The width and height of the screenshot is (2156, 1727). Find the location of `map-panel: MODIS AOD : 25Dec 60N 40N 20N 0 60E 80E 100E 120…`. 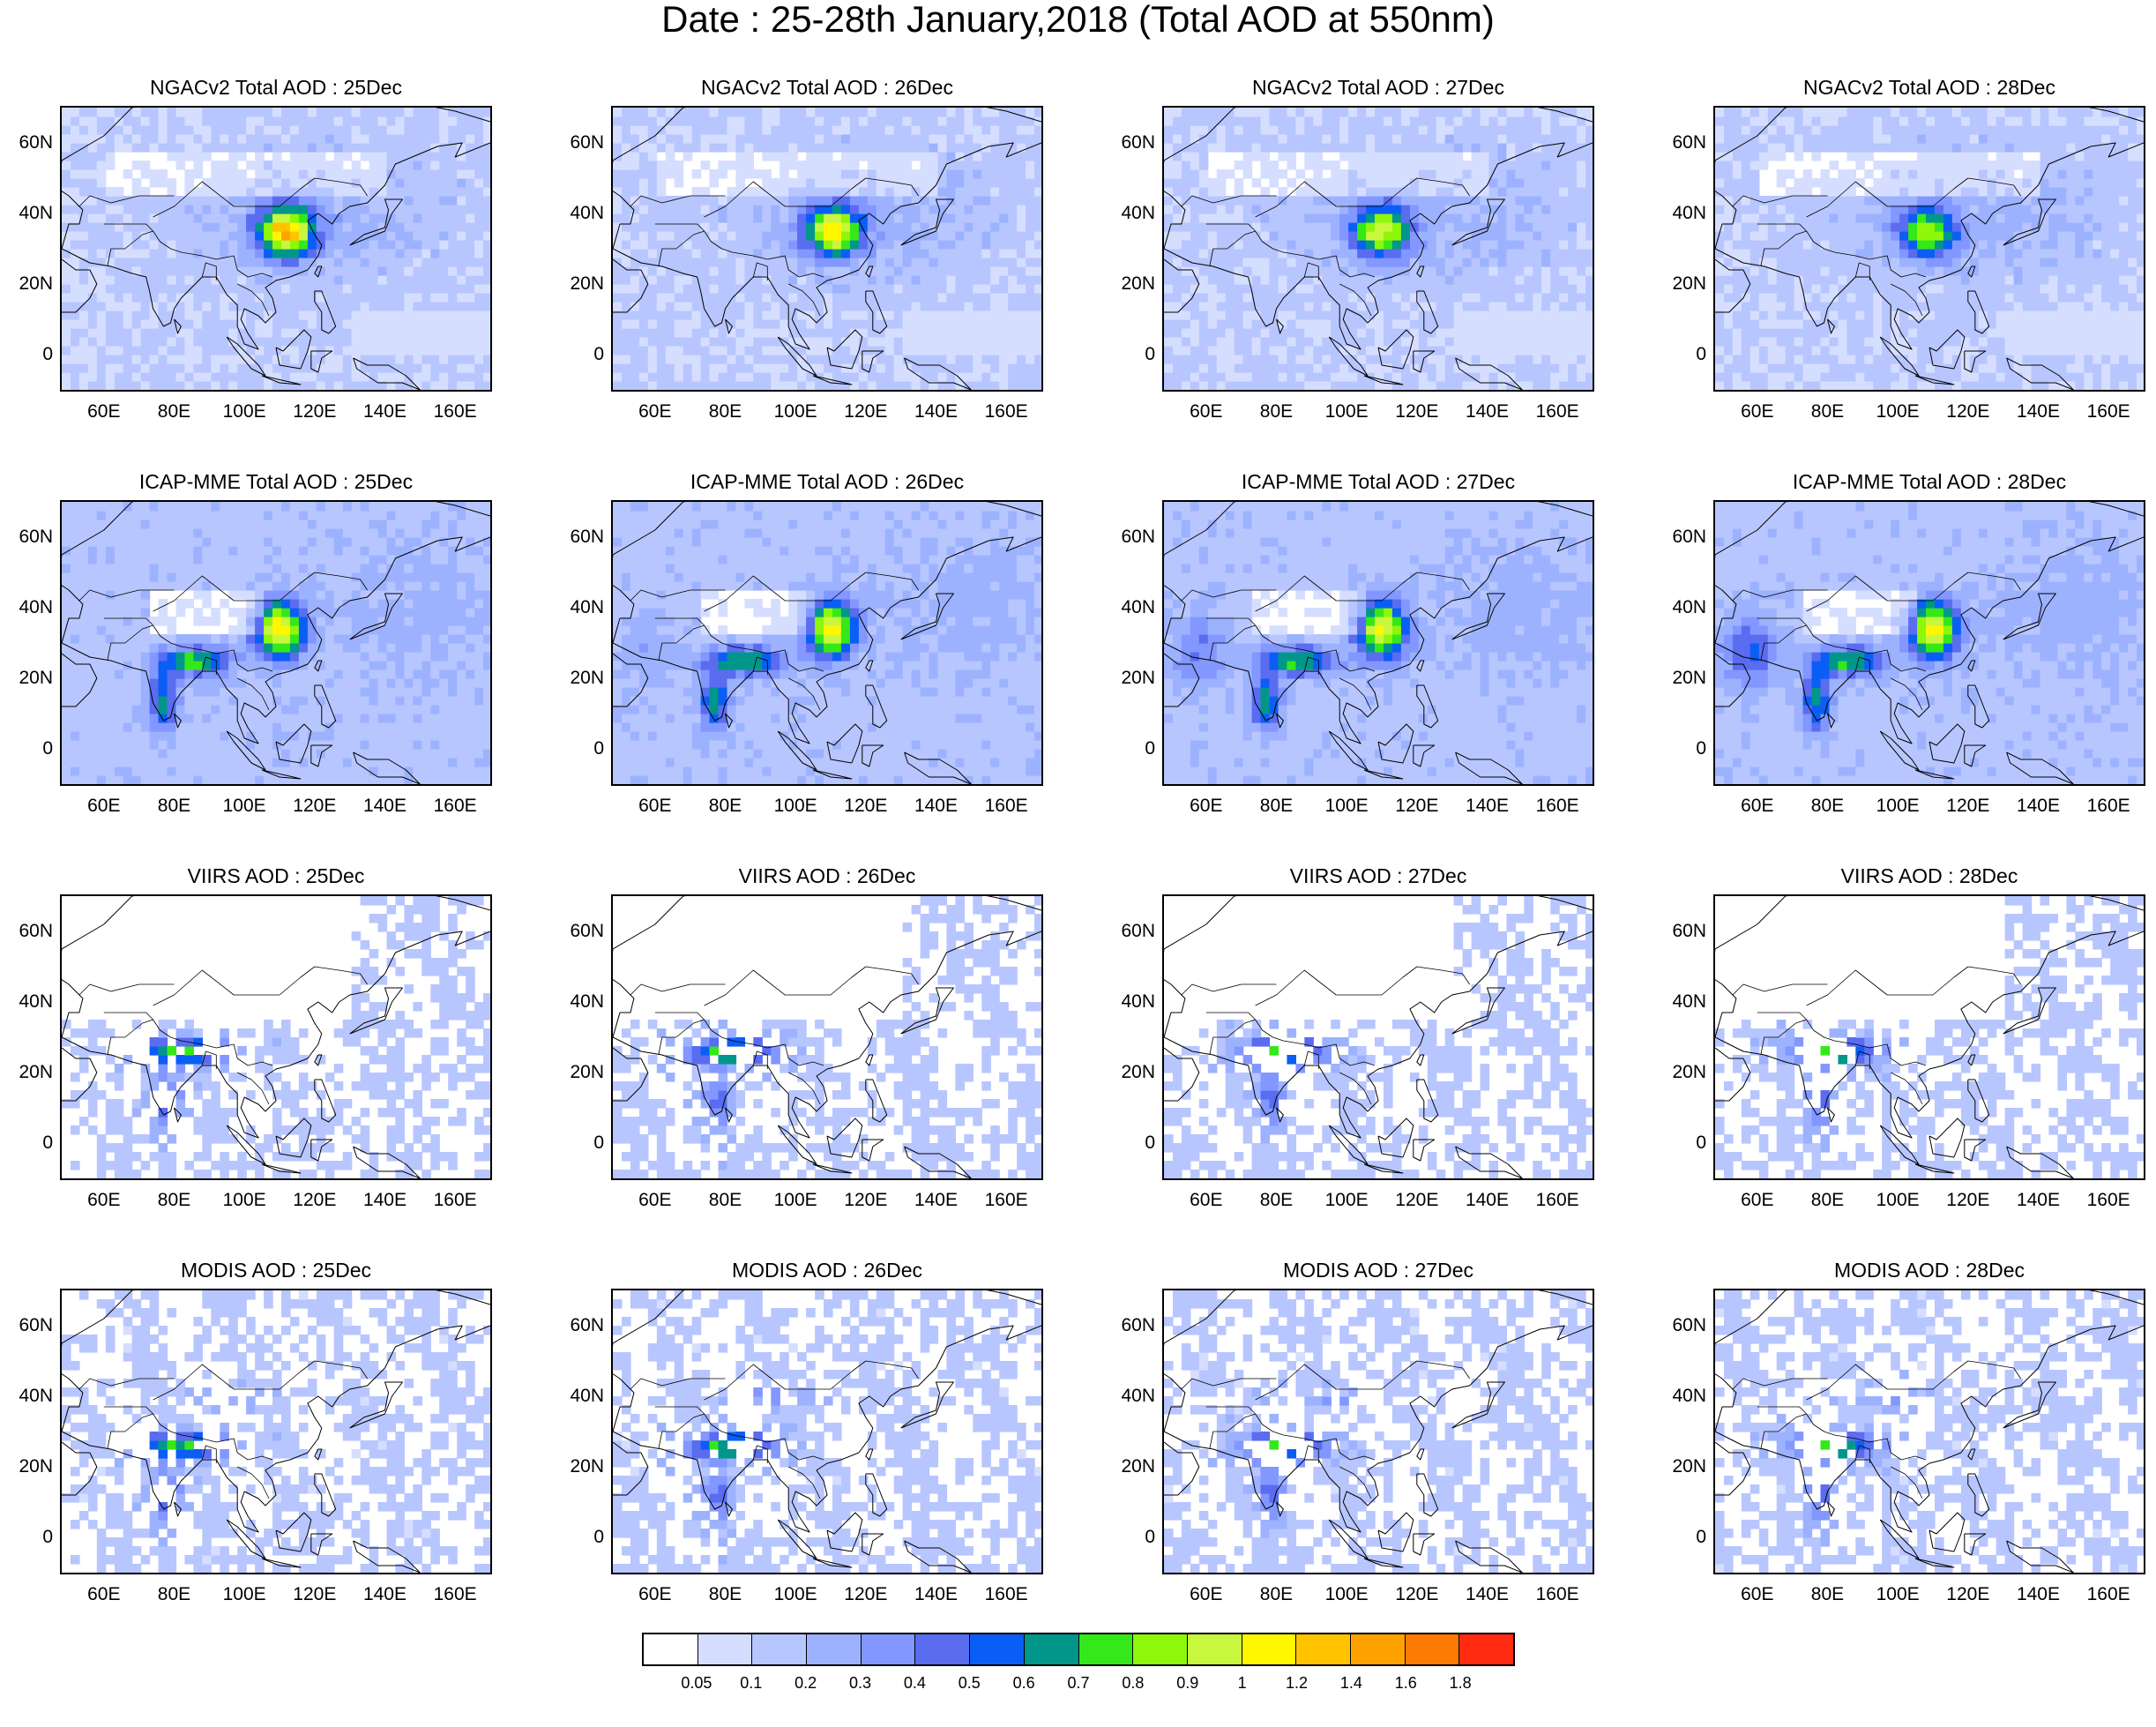

map-panel: MODIS AOD : 25Dec 60N 40N 20N 0 60E 80E 100E 120… is located at coordinates (264, 1448).